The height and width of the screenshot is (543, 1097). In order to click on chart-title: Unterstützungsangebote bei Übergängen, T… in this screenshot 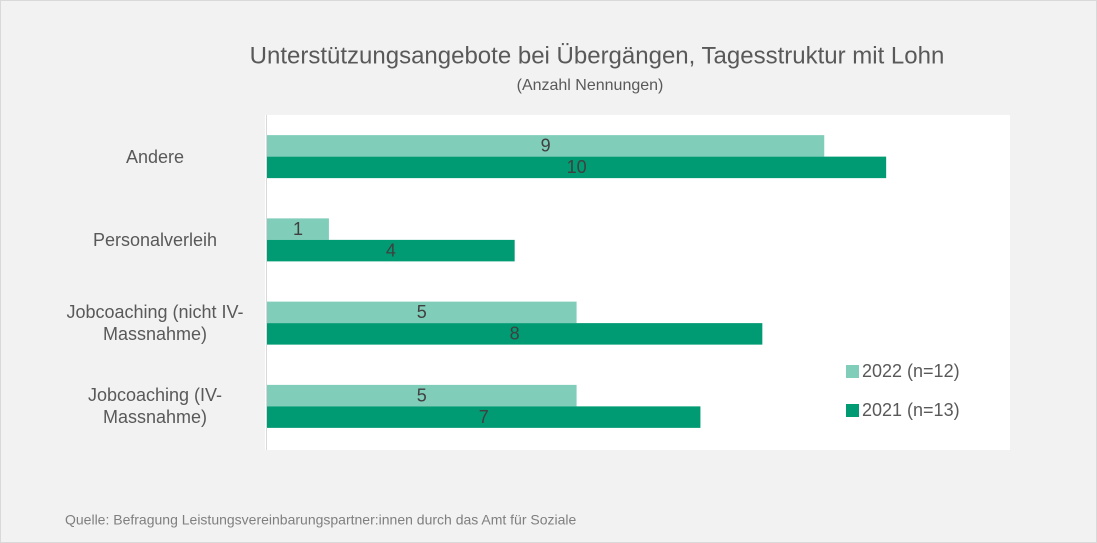, I will do `click(597, 55)`.